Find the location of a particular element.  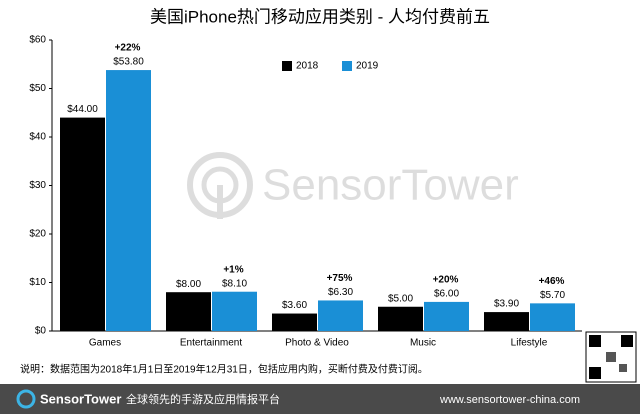

y-tick-label: $20 is located at coordinates (37, 234).